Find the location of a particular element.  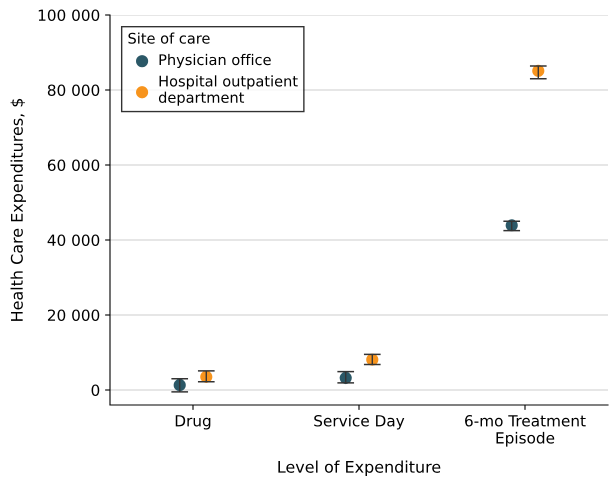

y-tick-label: 20 000 is located at coordinates (74, 315).